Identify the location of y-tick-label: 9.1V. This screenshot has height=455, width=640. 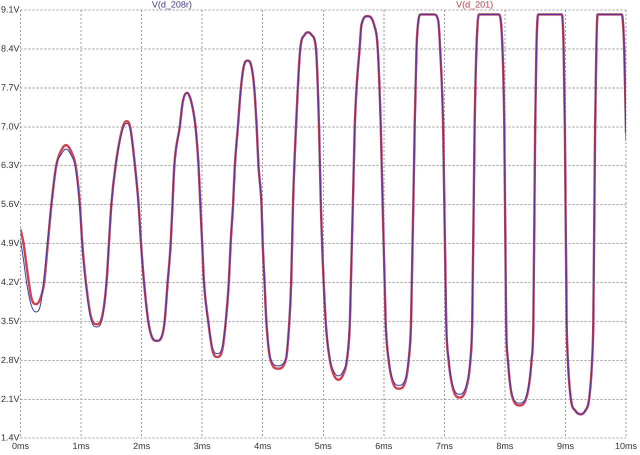
(10, 9).